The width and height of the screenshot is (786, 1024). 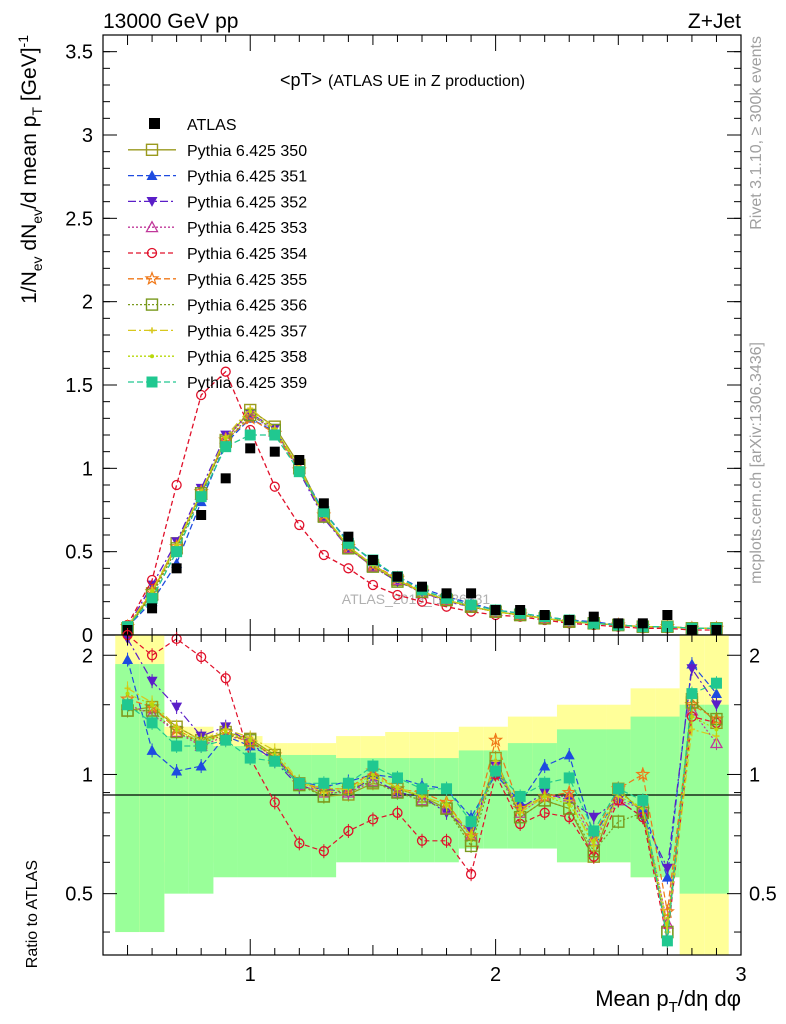 I want to click on ratio-axis-title: Ratio to ATLAS, so click(x=32, y=914).